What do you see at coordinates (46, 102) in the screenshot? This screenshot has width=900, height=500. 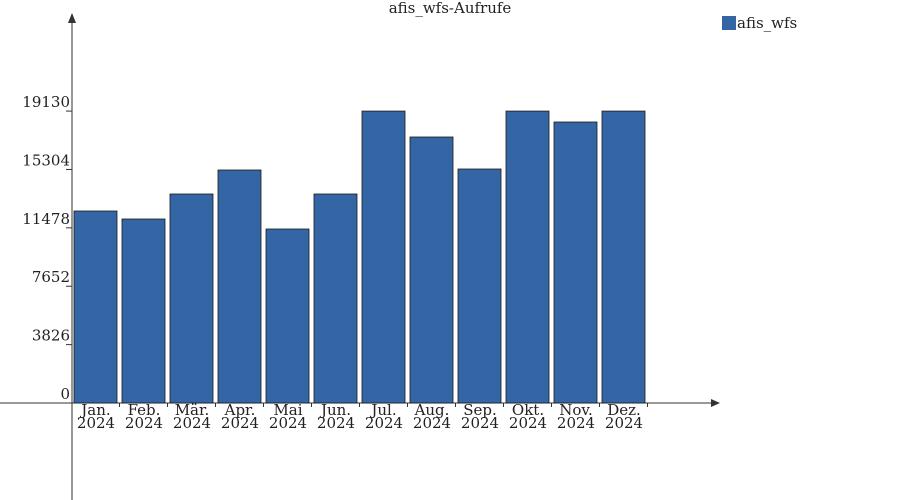 I see `y-tick-label: 19130` at bounding box center [46, 102].